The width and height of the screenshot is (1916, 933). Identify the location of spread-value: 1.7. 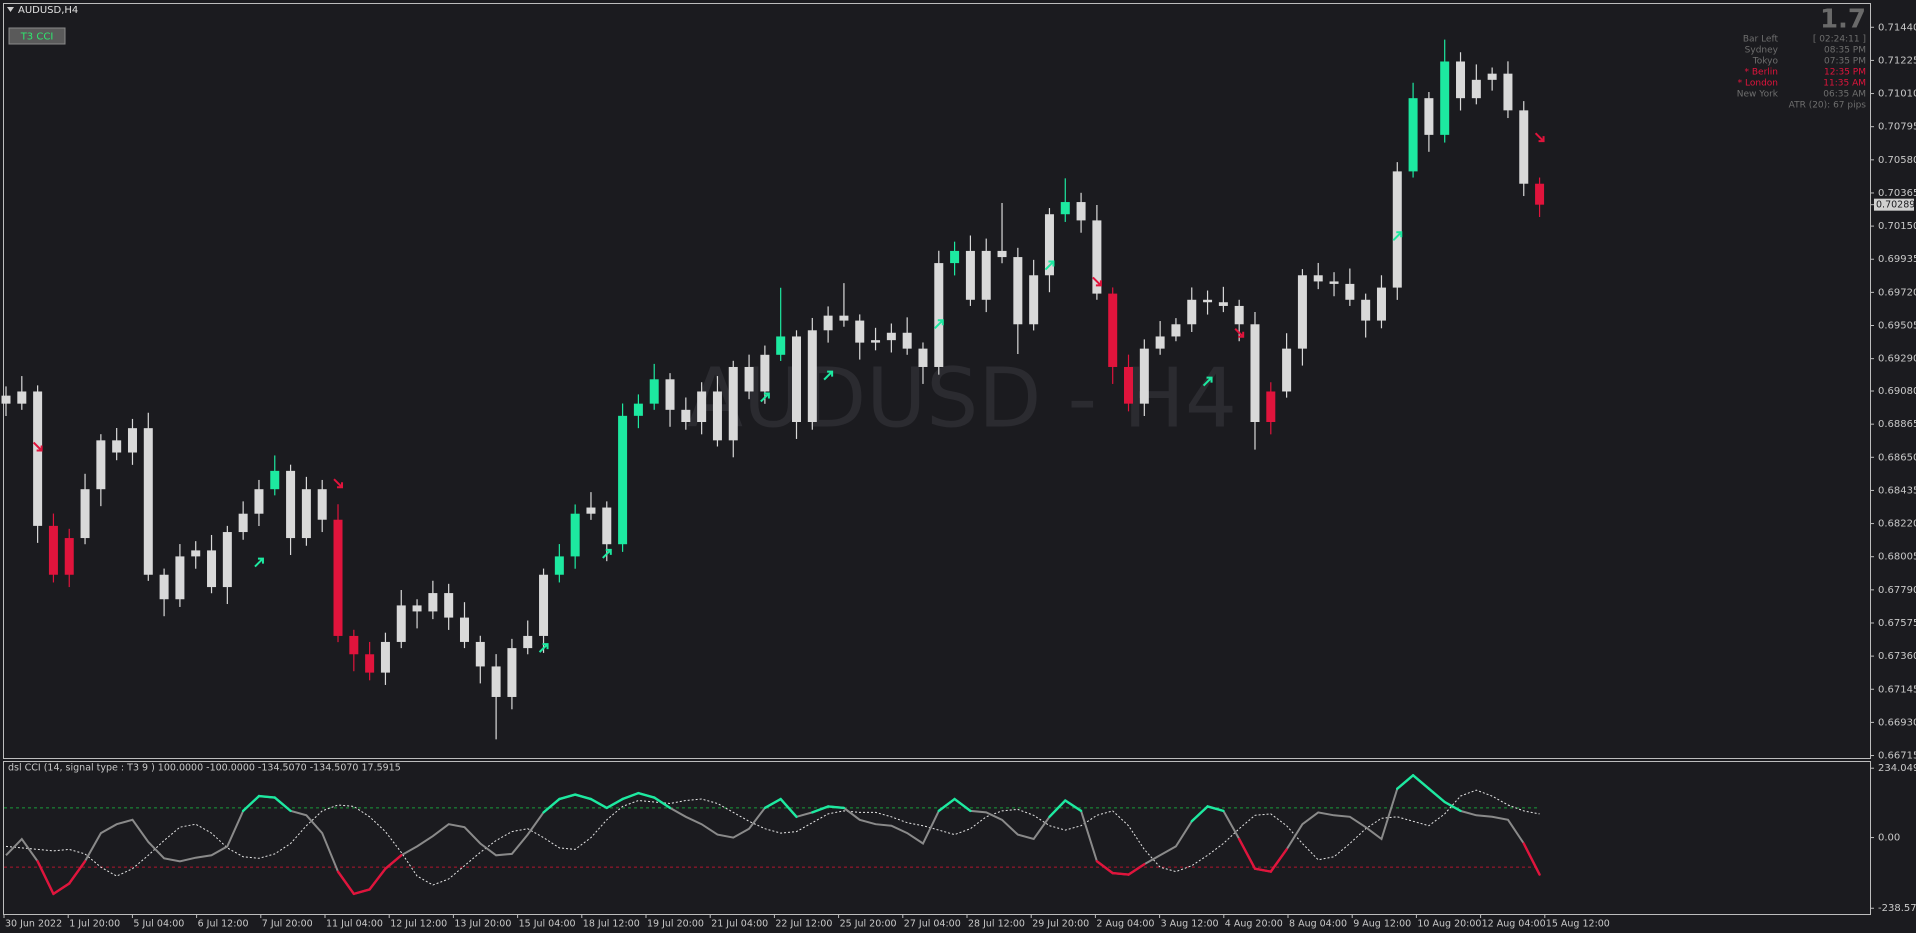
(1843, 20).